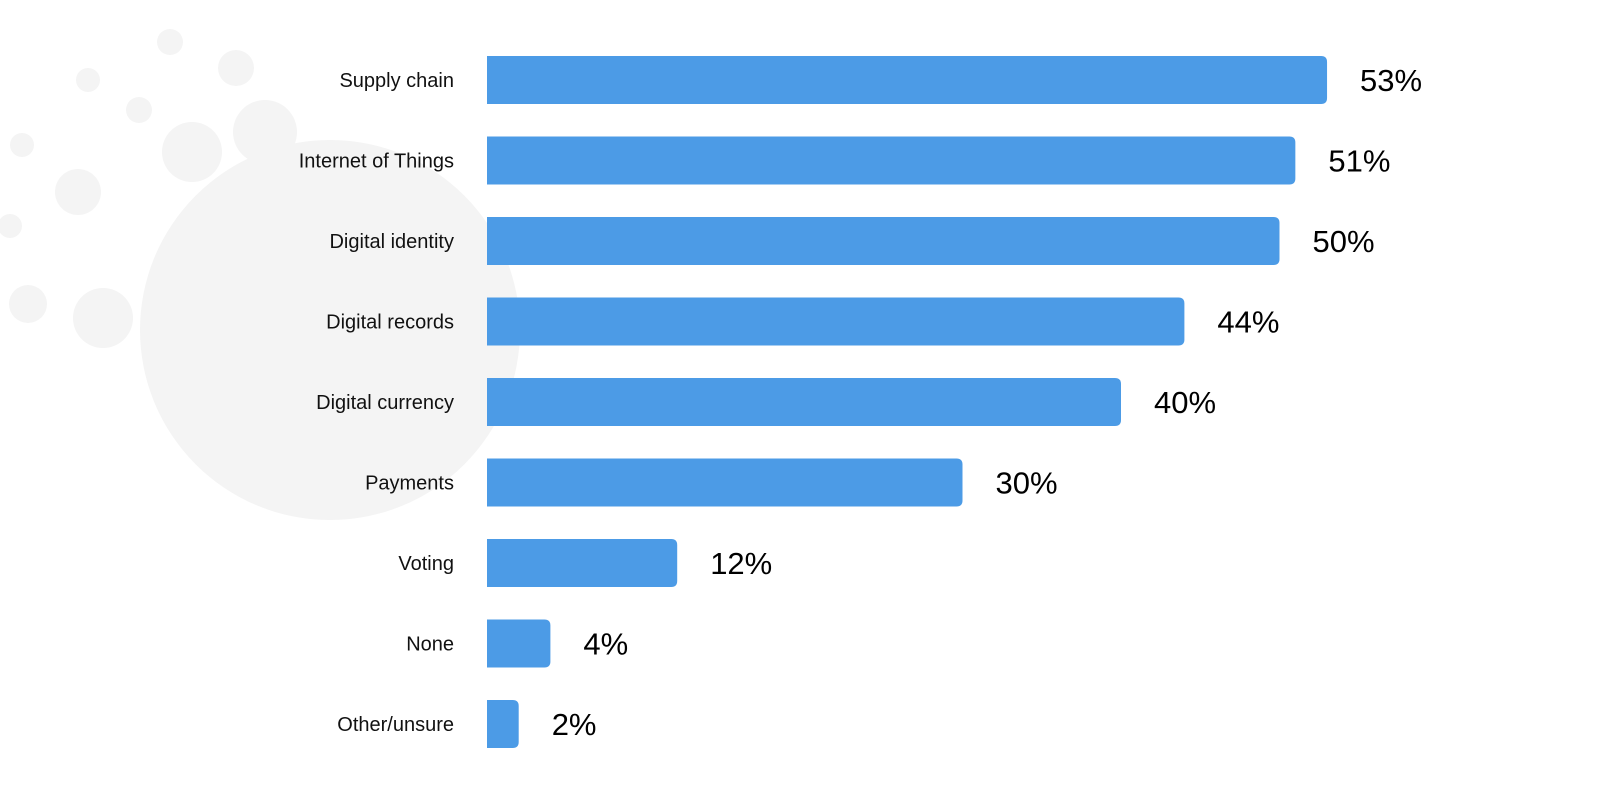 This screenshot has height=800, width=1600. I want to click on category-label: Other/unsure, so click(395, 725).